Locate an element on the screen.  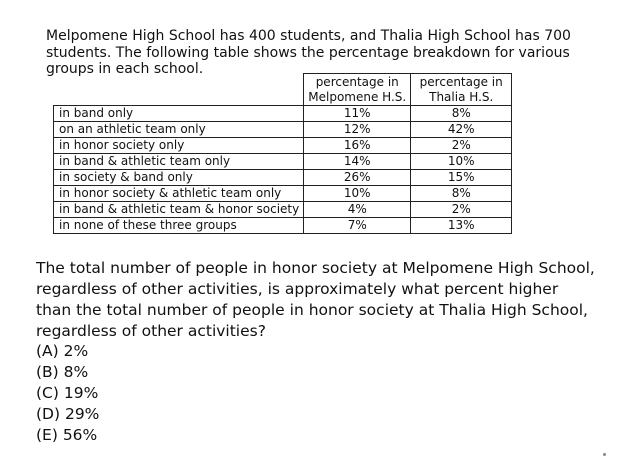
row-label: in band only is located at coordinates (178, 113).